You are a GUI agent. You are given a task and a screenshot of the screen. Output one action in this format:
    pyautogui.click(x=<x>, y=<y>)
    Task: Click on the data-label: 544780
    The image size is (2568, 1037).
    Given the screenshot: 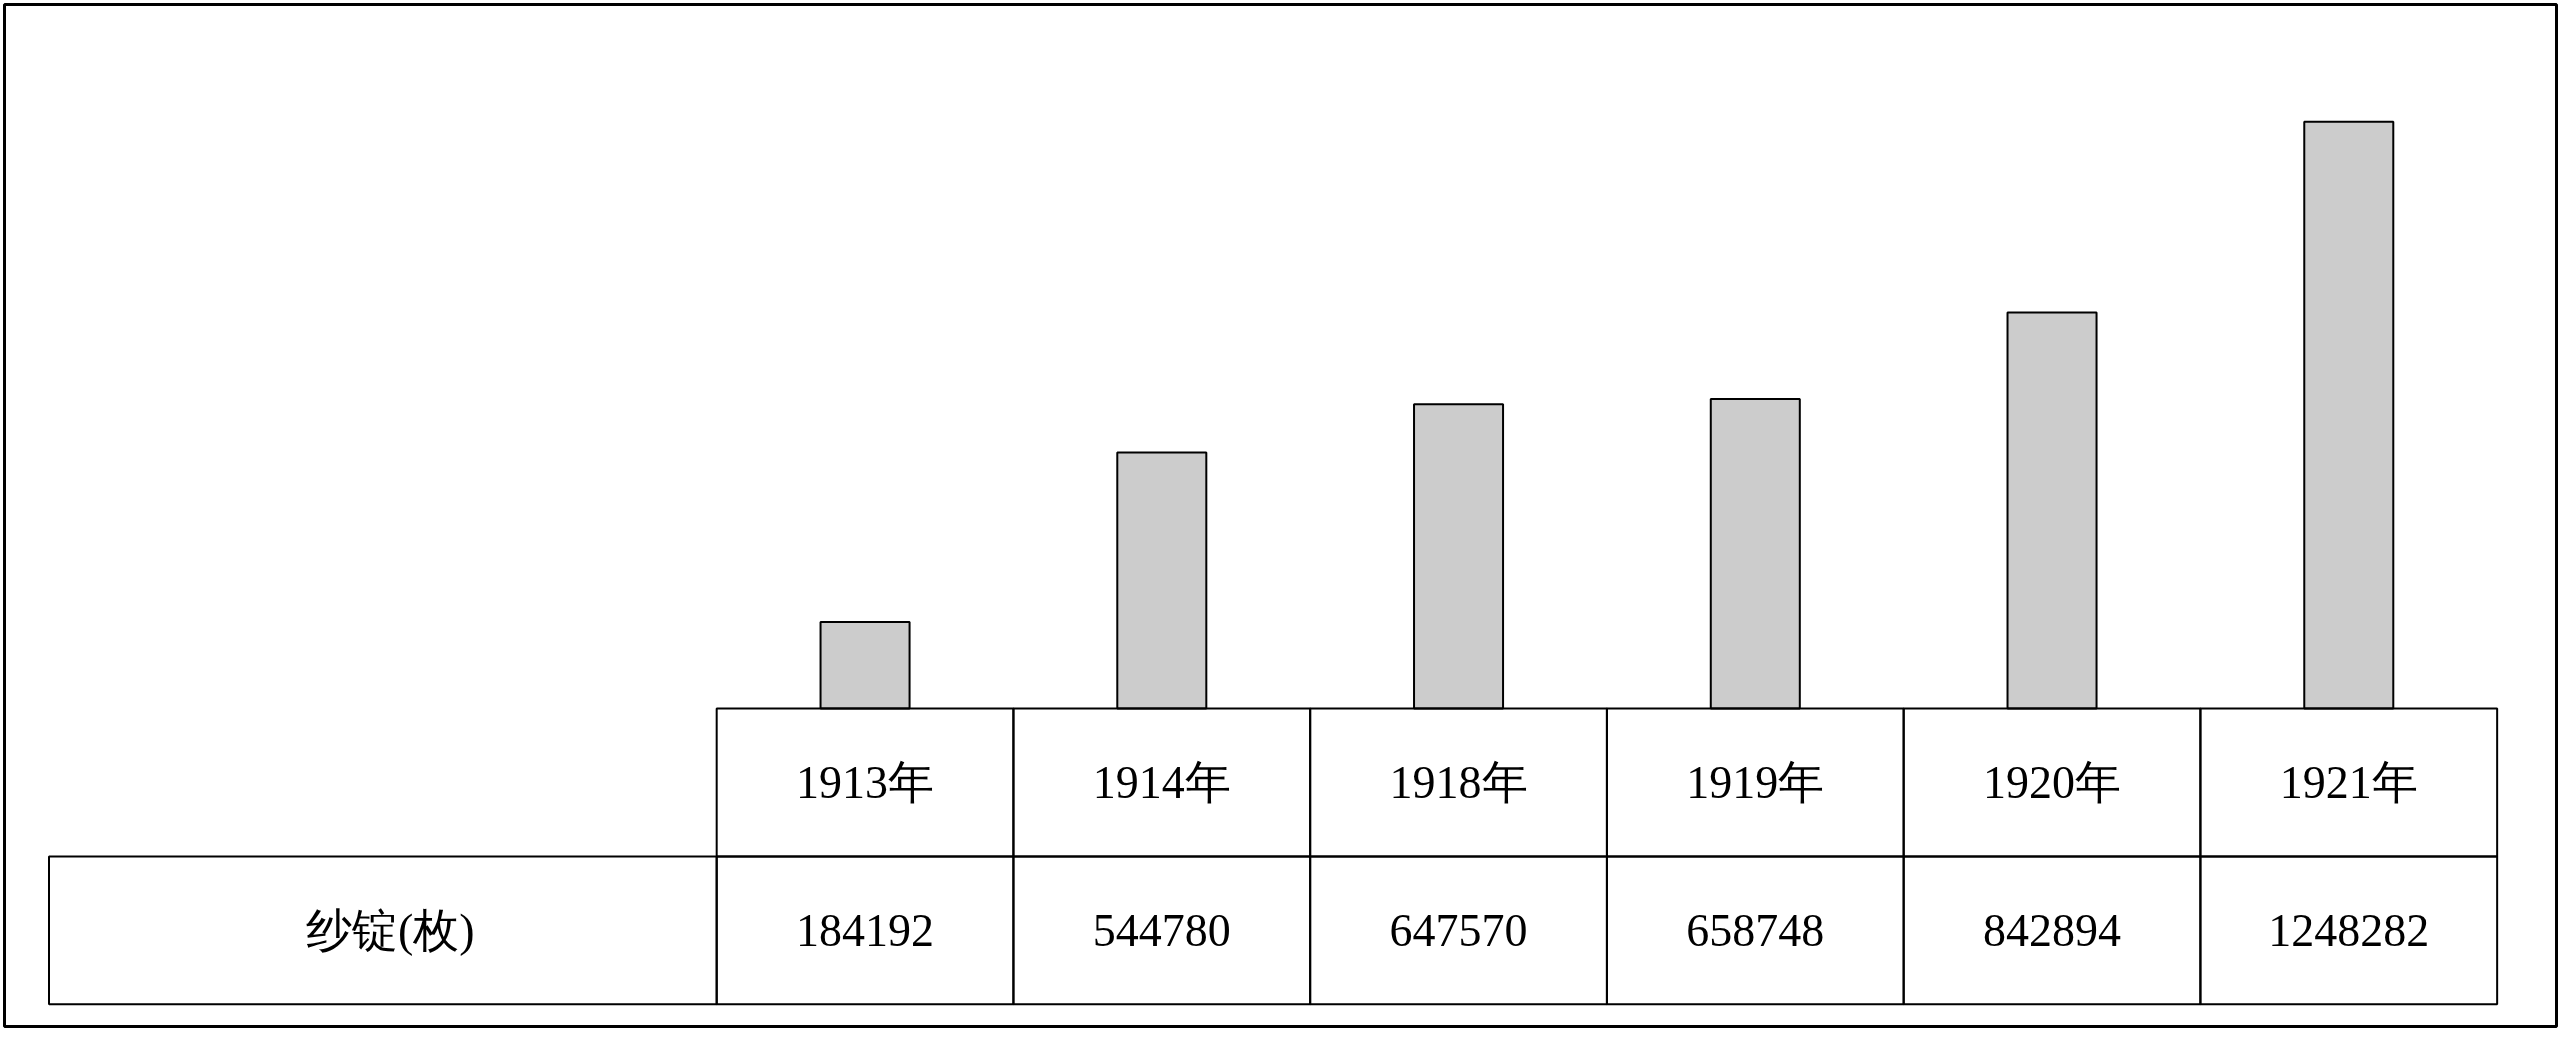 What is the action you would take?
    pyautogui.click(x=1161, y=930)
    